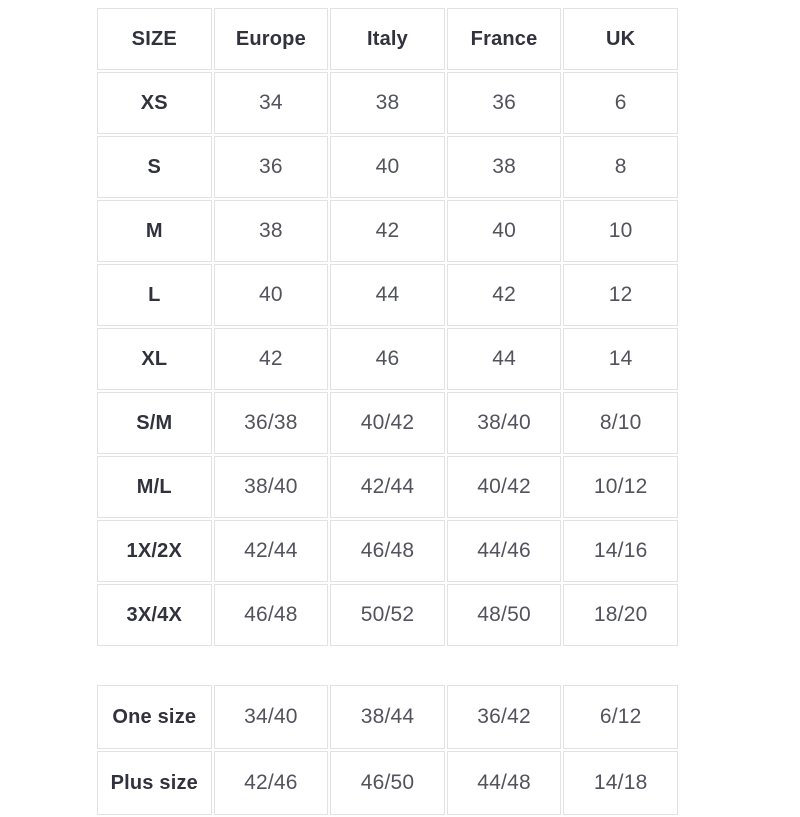  Describe the element at coordinates (504, 717) in the screenshot. I see `value-cell: 36/42` at that location.